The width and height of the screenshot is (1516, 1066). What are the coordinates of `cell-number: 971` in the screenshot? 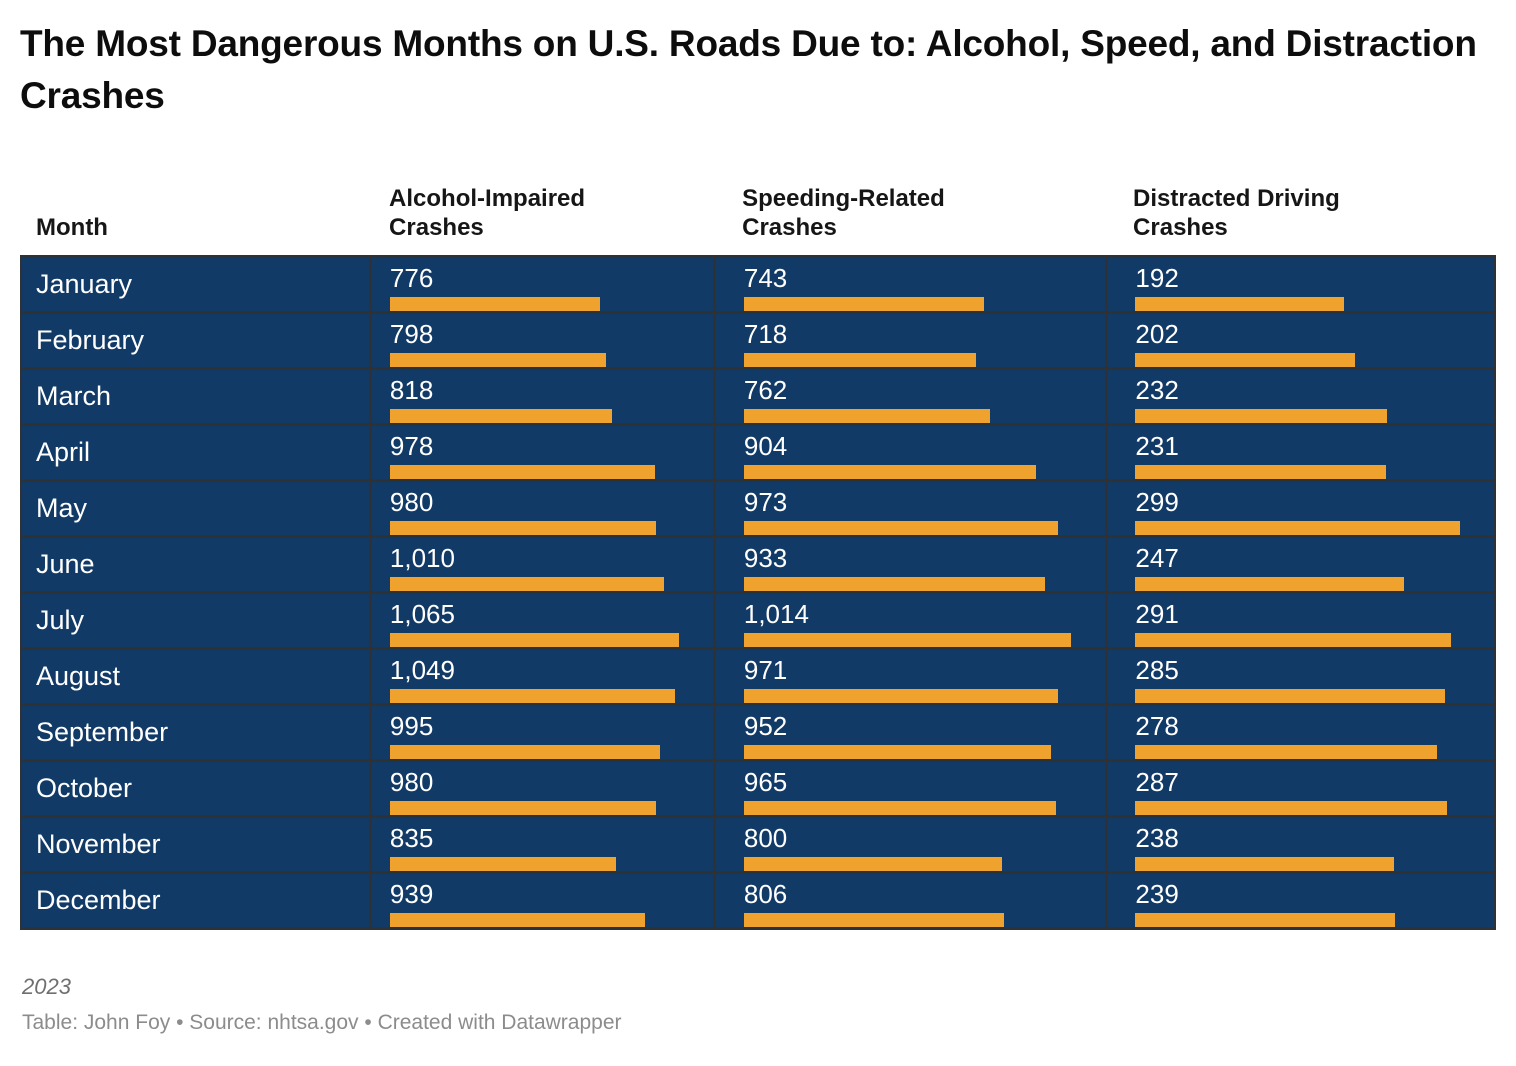 It's located at (765, 670).